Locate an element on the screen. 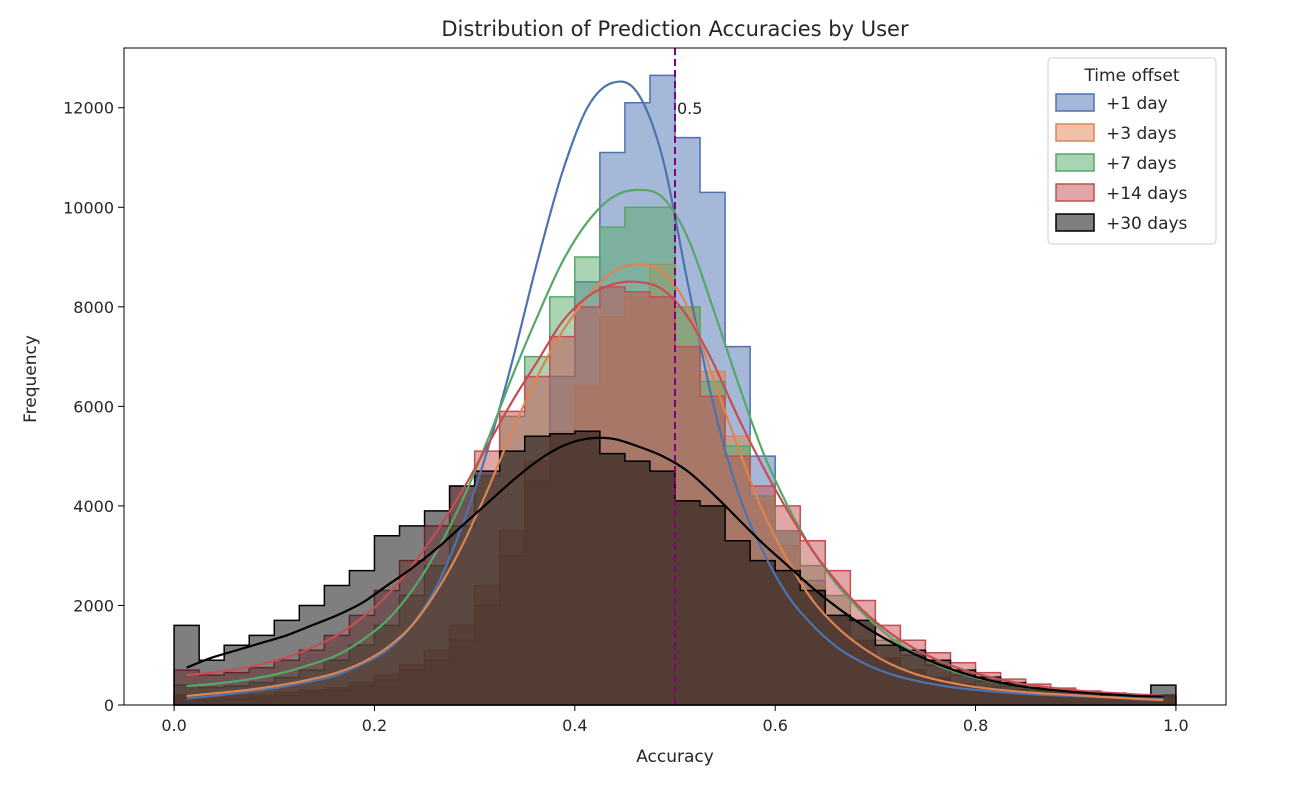 Image resolution: width=1313 pixels, height=788 pixels. y-axis-label: Frequency is located at coordinates (31, 379).